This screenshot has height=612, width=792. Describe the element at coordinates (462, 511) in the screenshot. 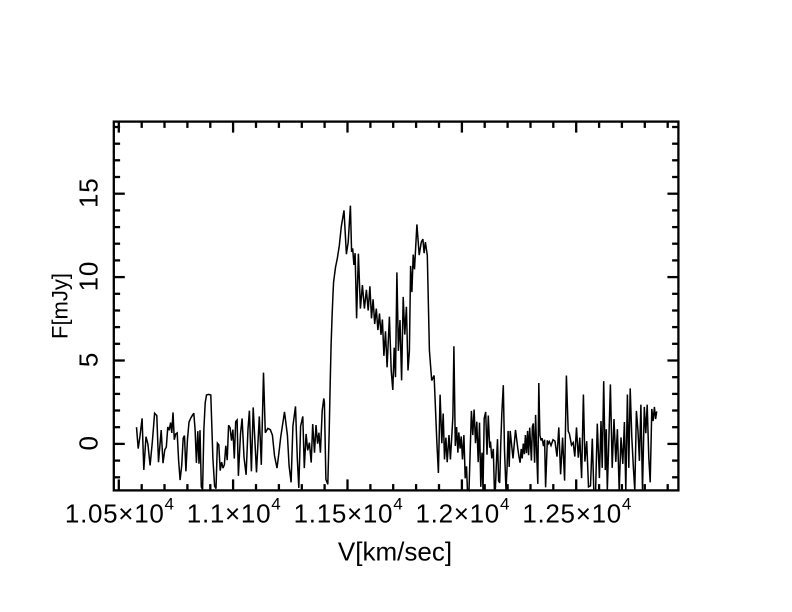

I see `svg-text: 1.2×10⁴` at that location.